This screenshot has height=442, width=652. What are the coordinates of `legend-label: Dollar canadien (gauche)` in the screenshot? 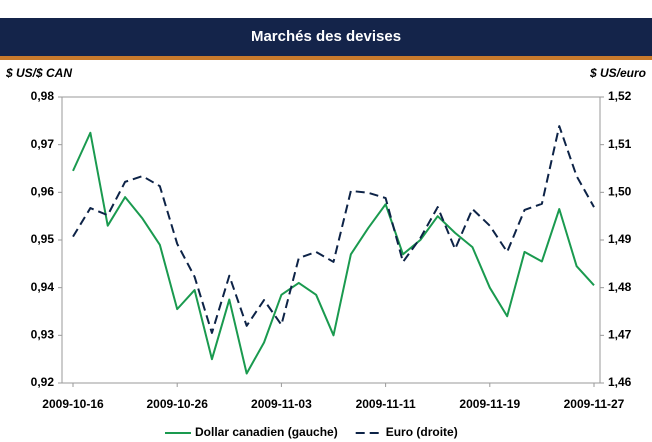 It's located at (266, 432).